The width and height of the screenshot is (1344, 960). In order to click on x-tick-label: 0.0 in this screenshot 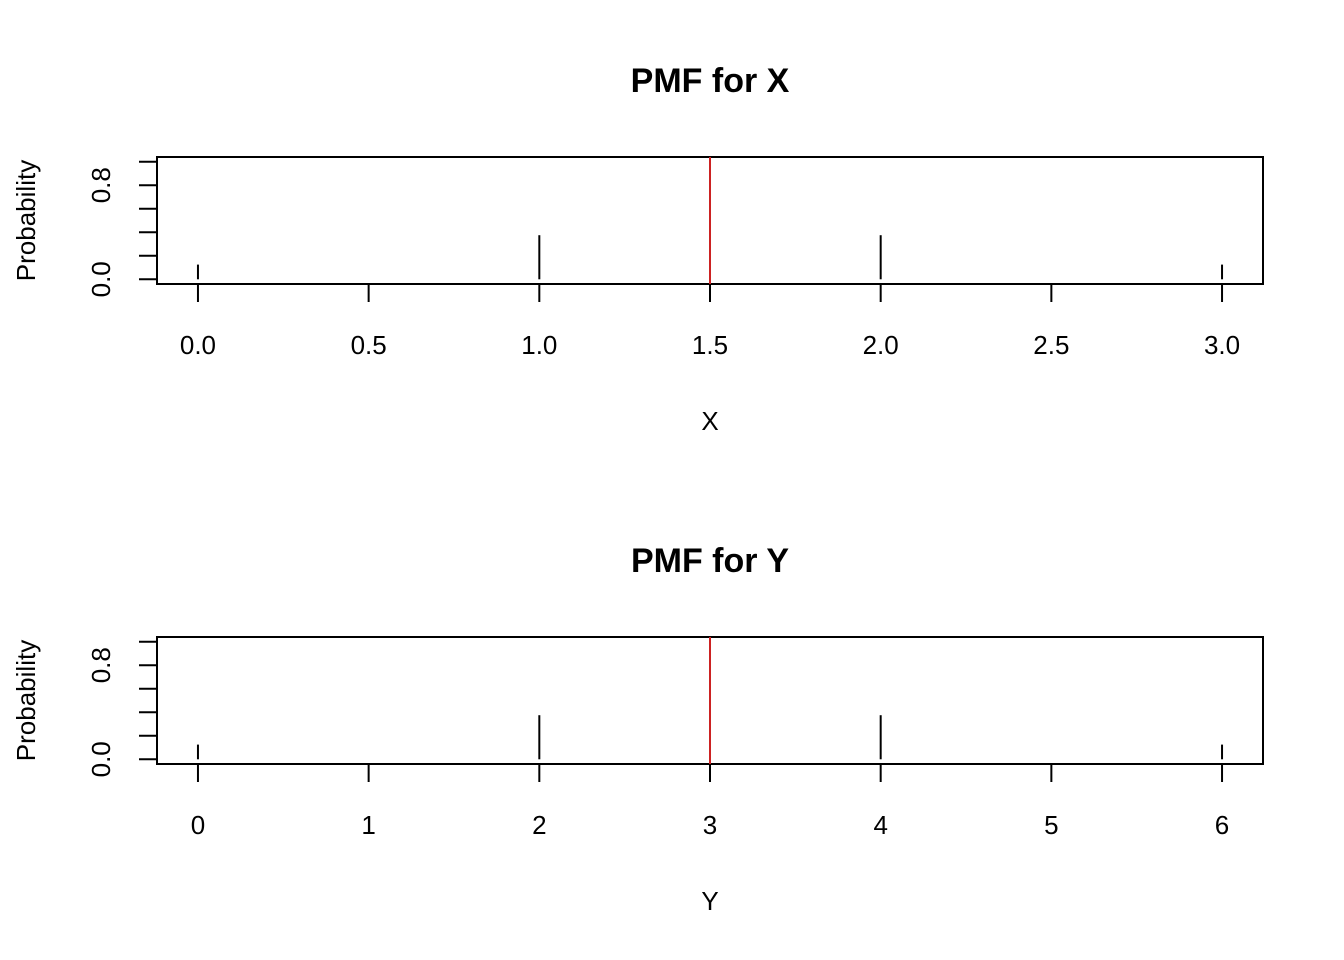, I will do `click(198, 345)`.